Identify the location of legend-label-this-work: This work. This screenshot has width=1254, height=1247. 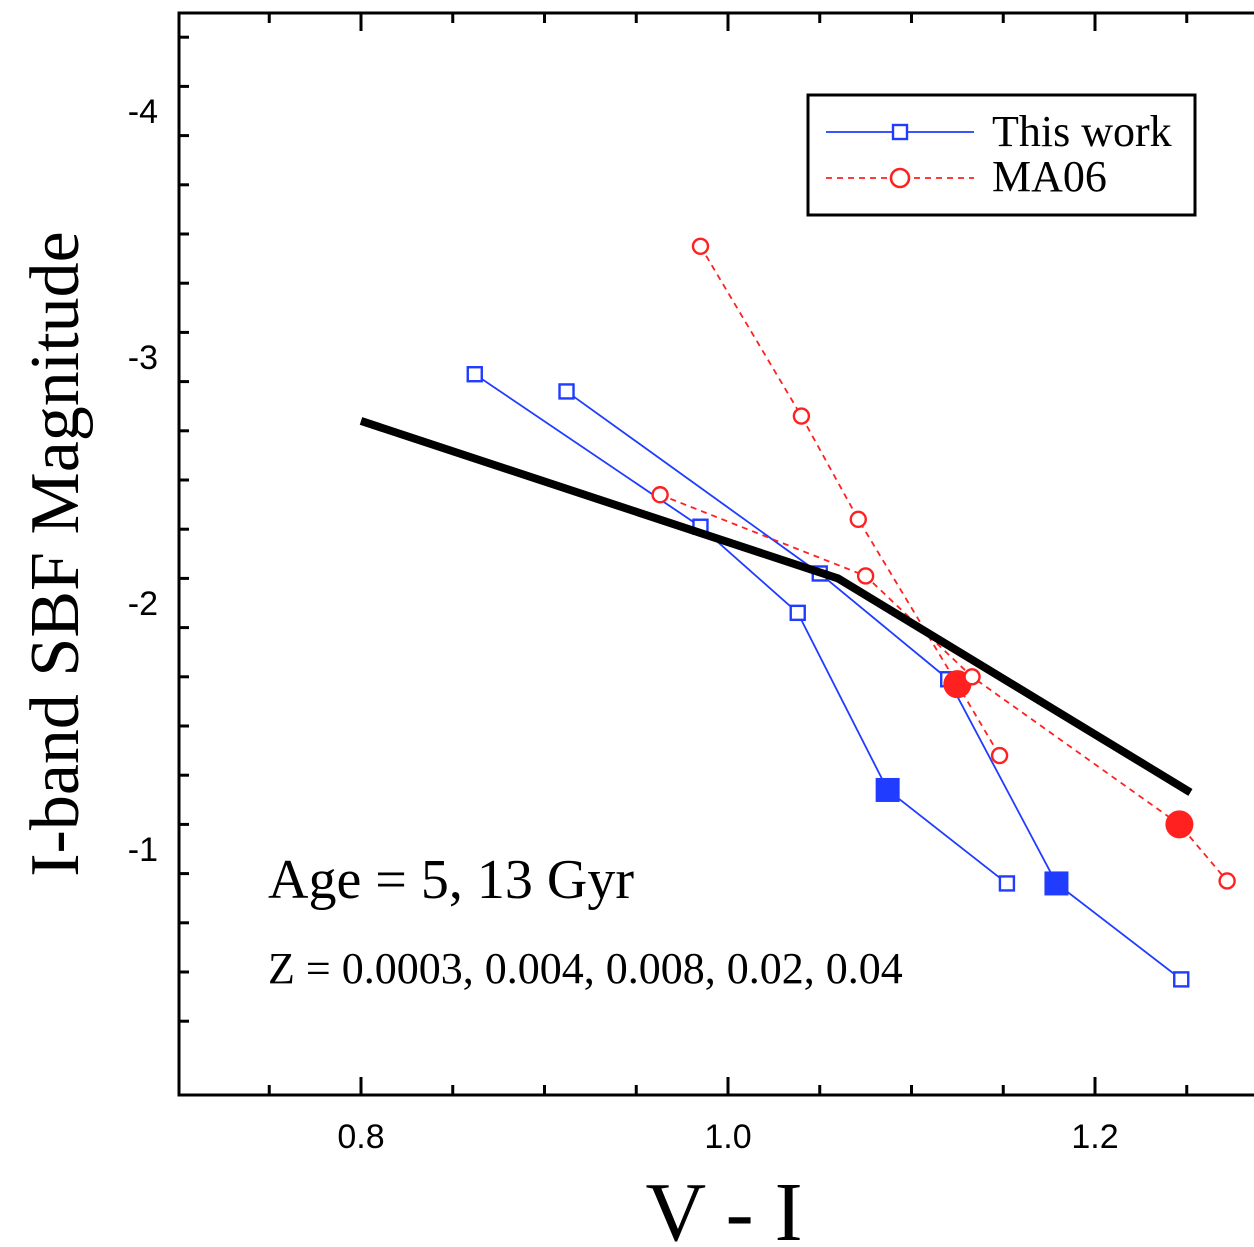
(1082, 131).